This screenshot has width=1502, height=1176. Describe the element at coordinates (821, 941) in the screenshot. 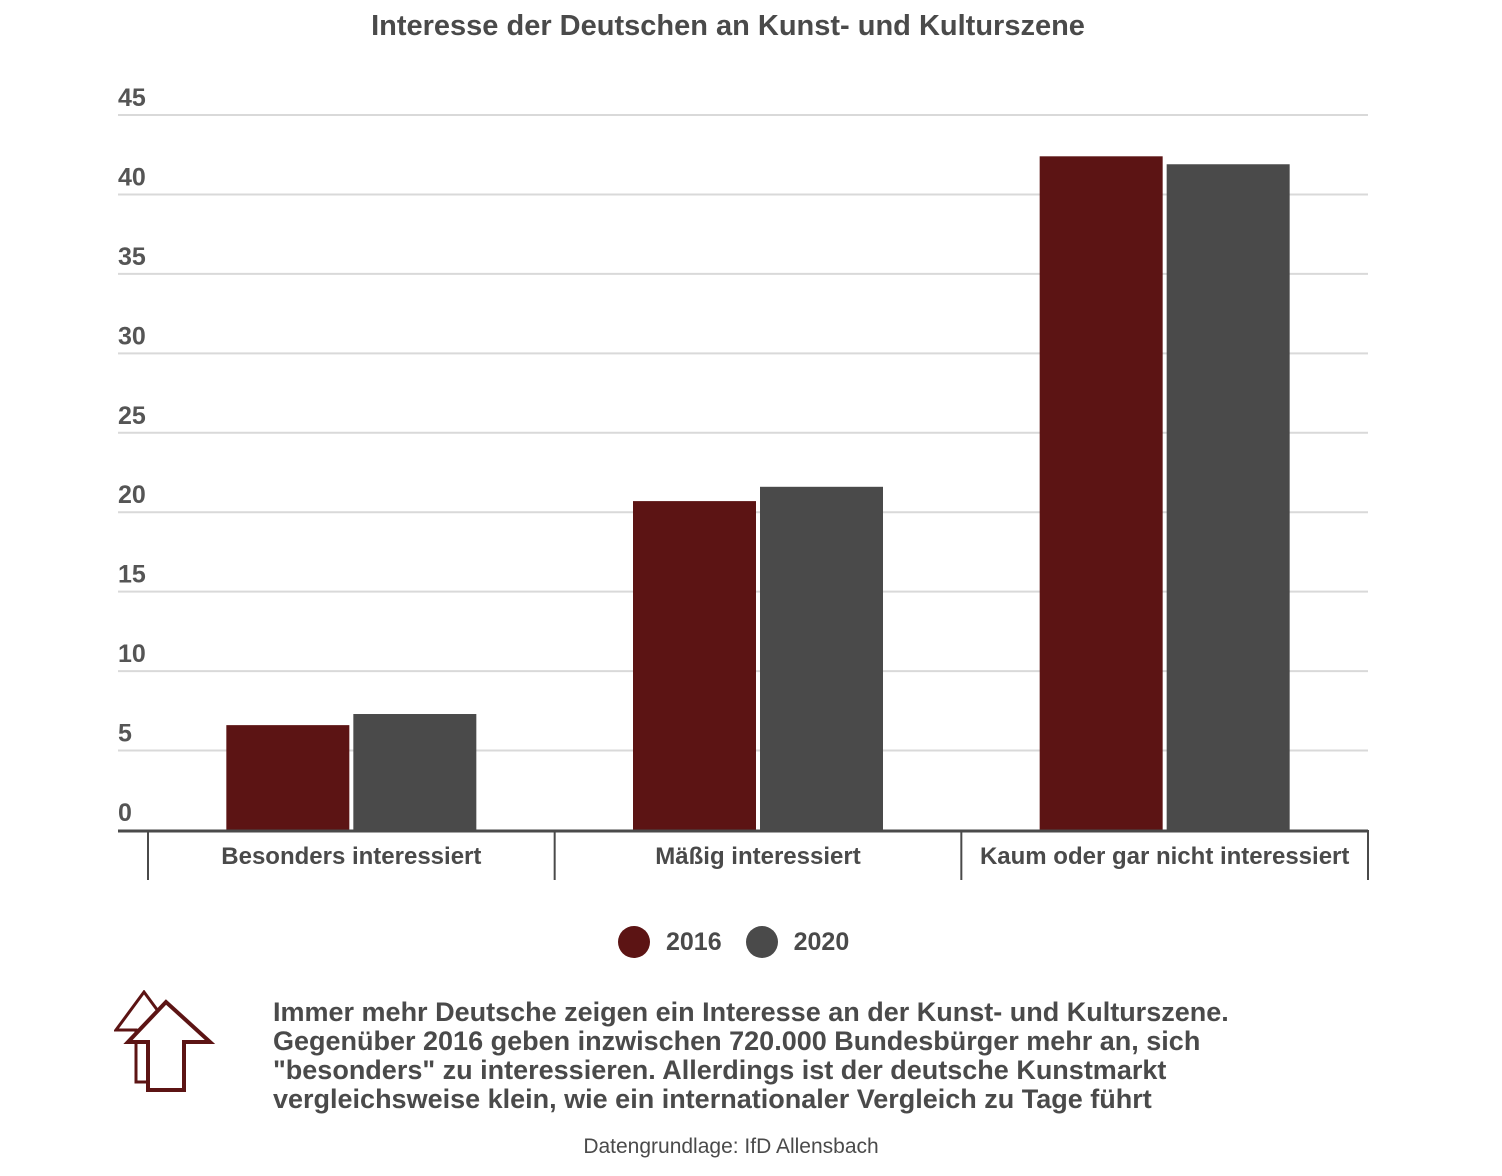

I see `legend-label-2020: 2020` at that location.